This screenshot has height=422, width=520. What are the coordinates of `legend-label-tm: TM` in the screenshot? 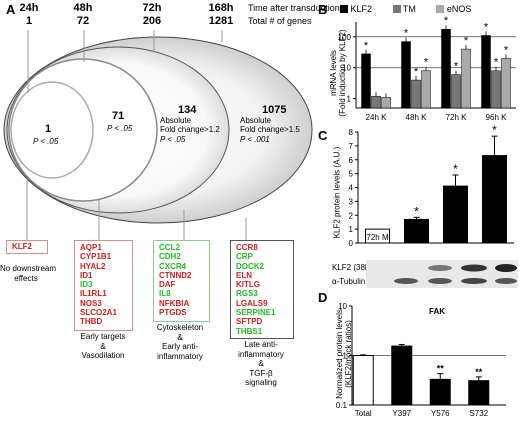 It's located at (409, 9).